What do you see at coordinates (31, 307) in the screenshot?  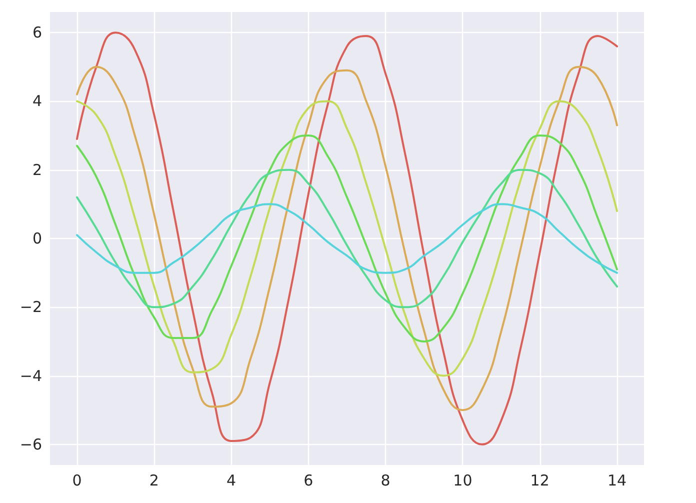 I see `y-tick-label: −2` at bounding box center [31, 307].